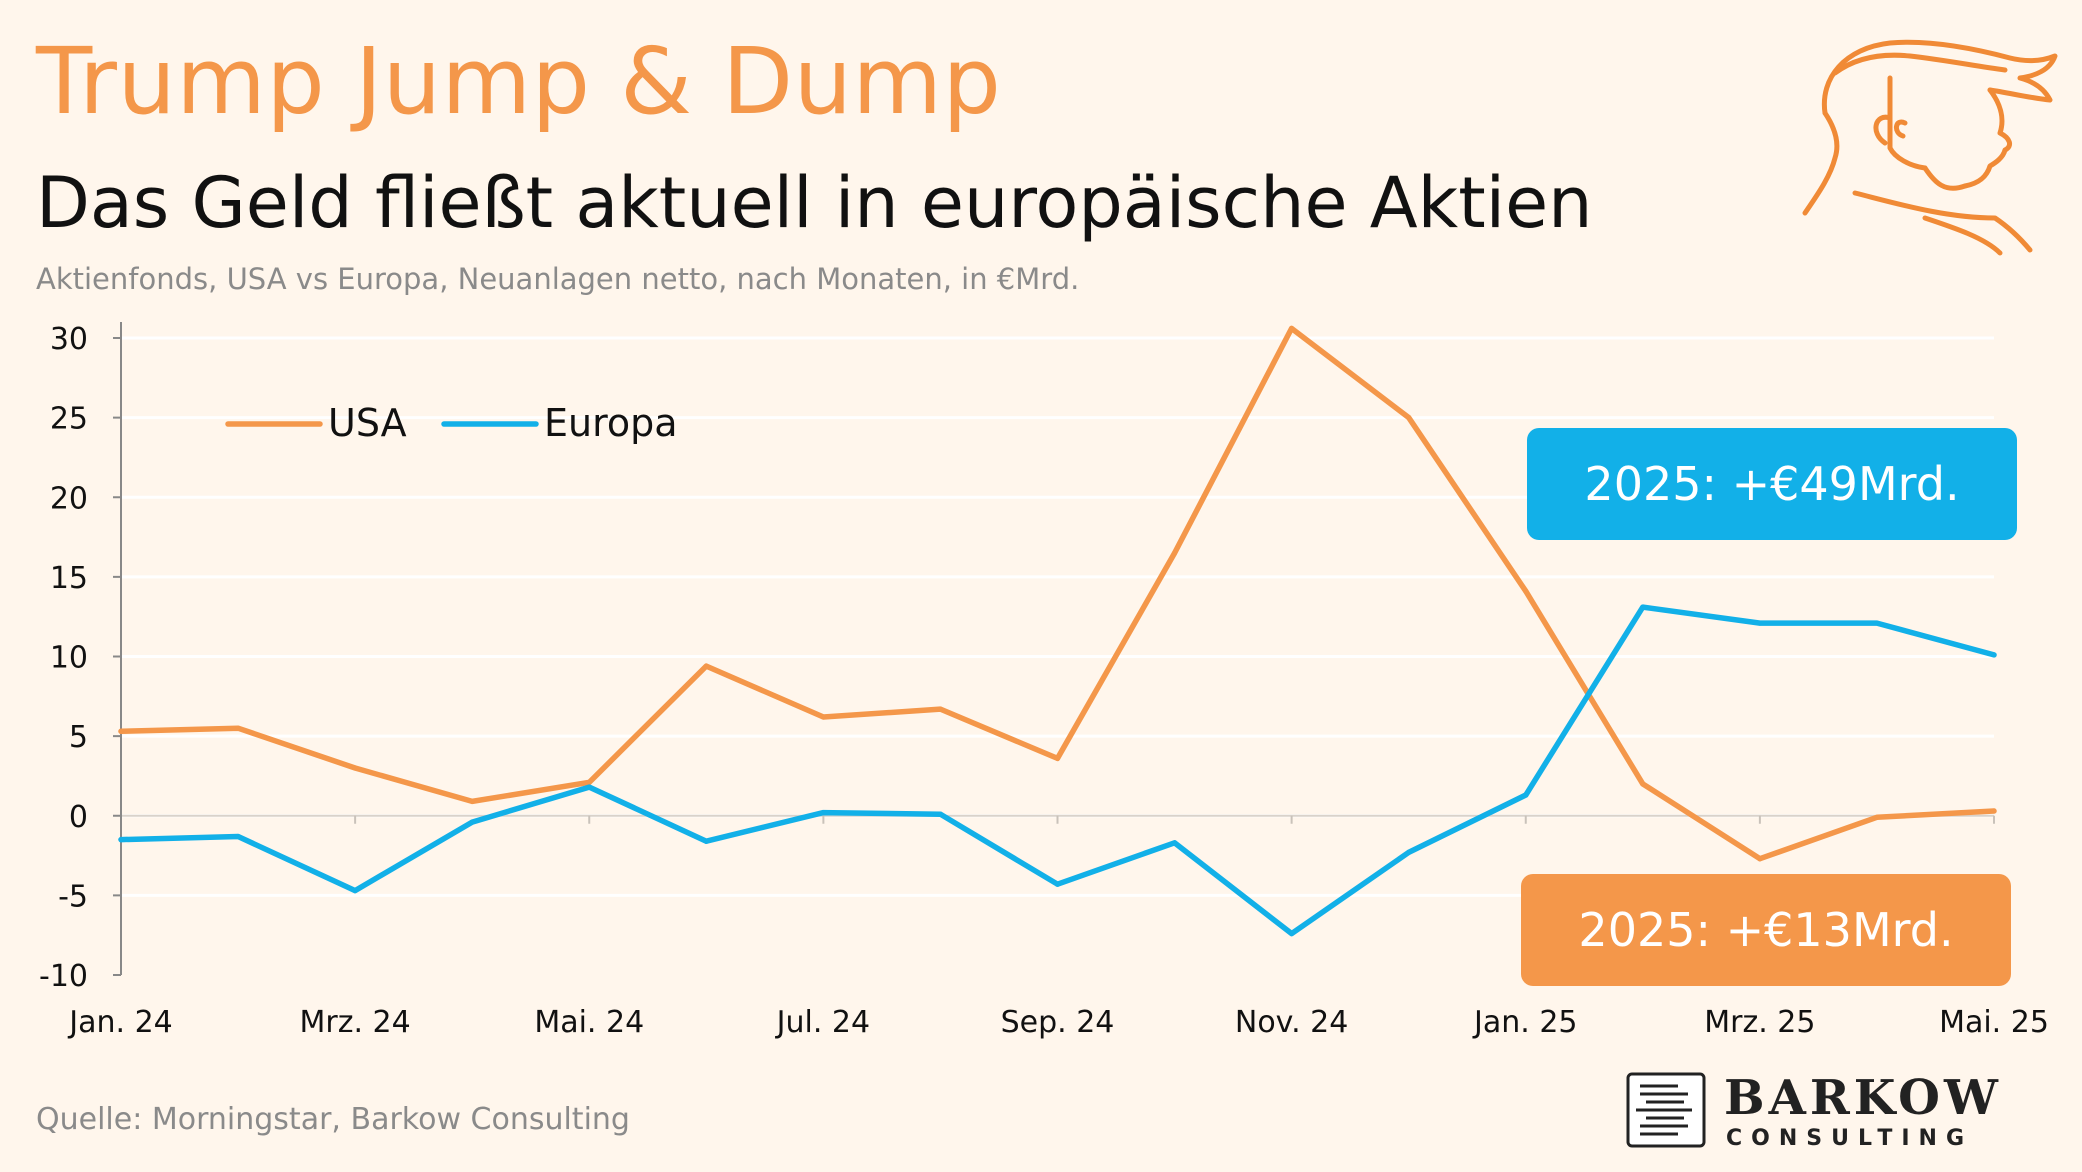 This screenshot has width=2082, height=1172. What do you see at coordinates (1863, 1098) in the screenshot?
I see `logo-name: BARKOW` at bounding box center [1863, 1098].